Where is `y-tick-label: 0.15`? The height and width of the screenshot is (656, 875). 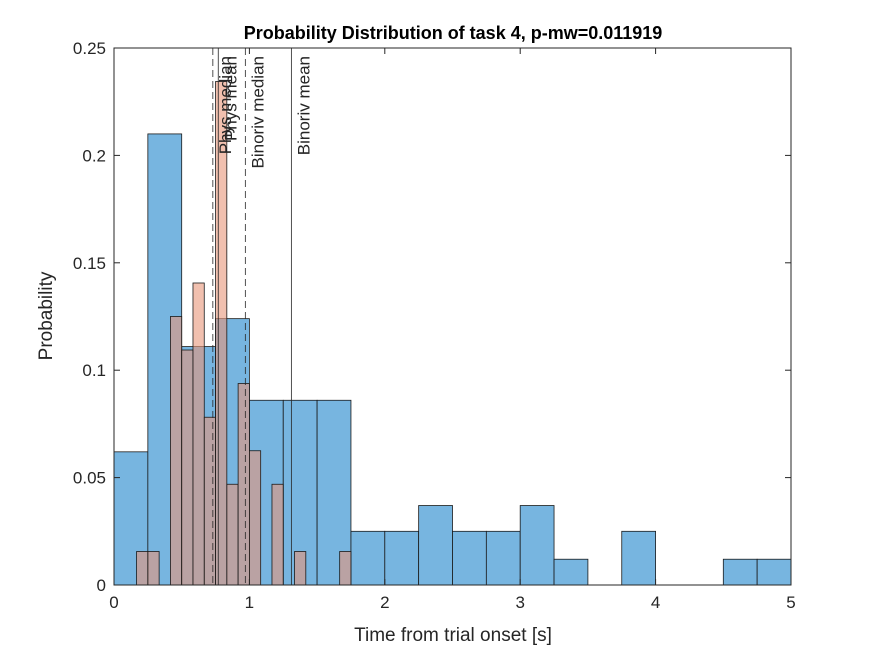 y-tick-label: 0.15 is located at coordinates (89, 263).